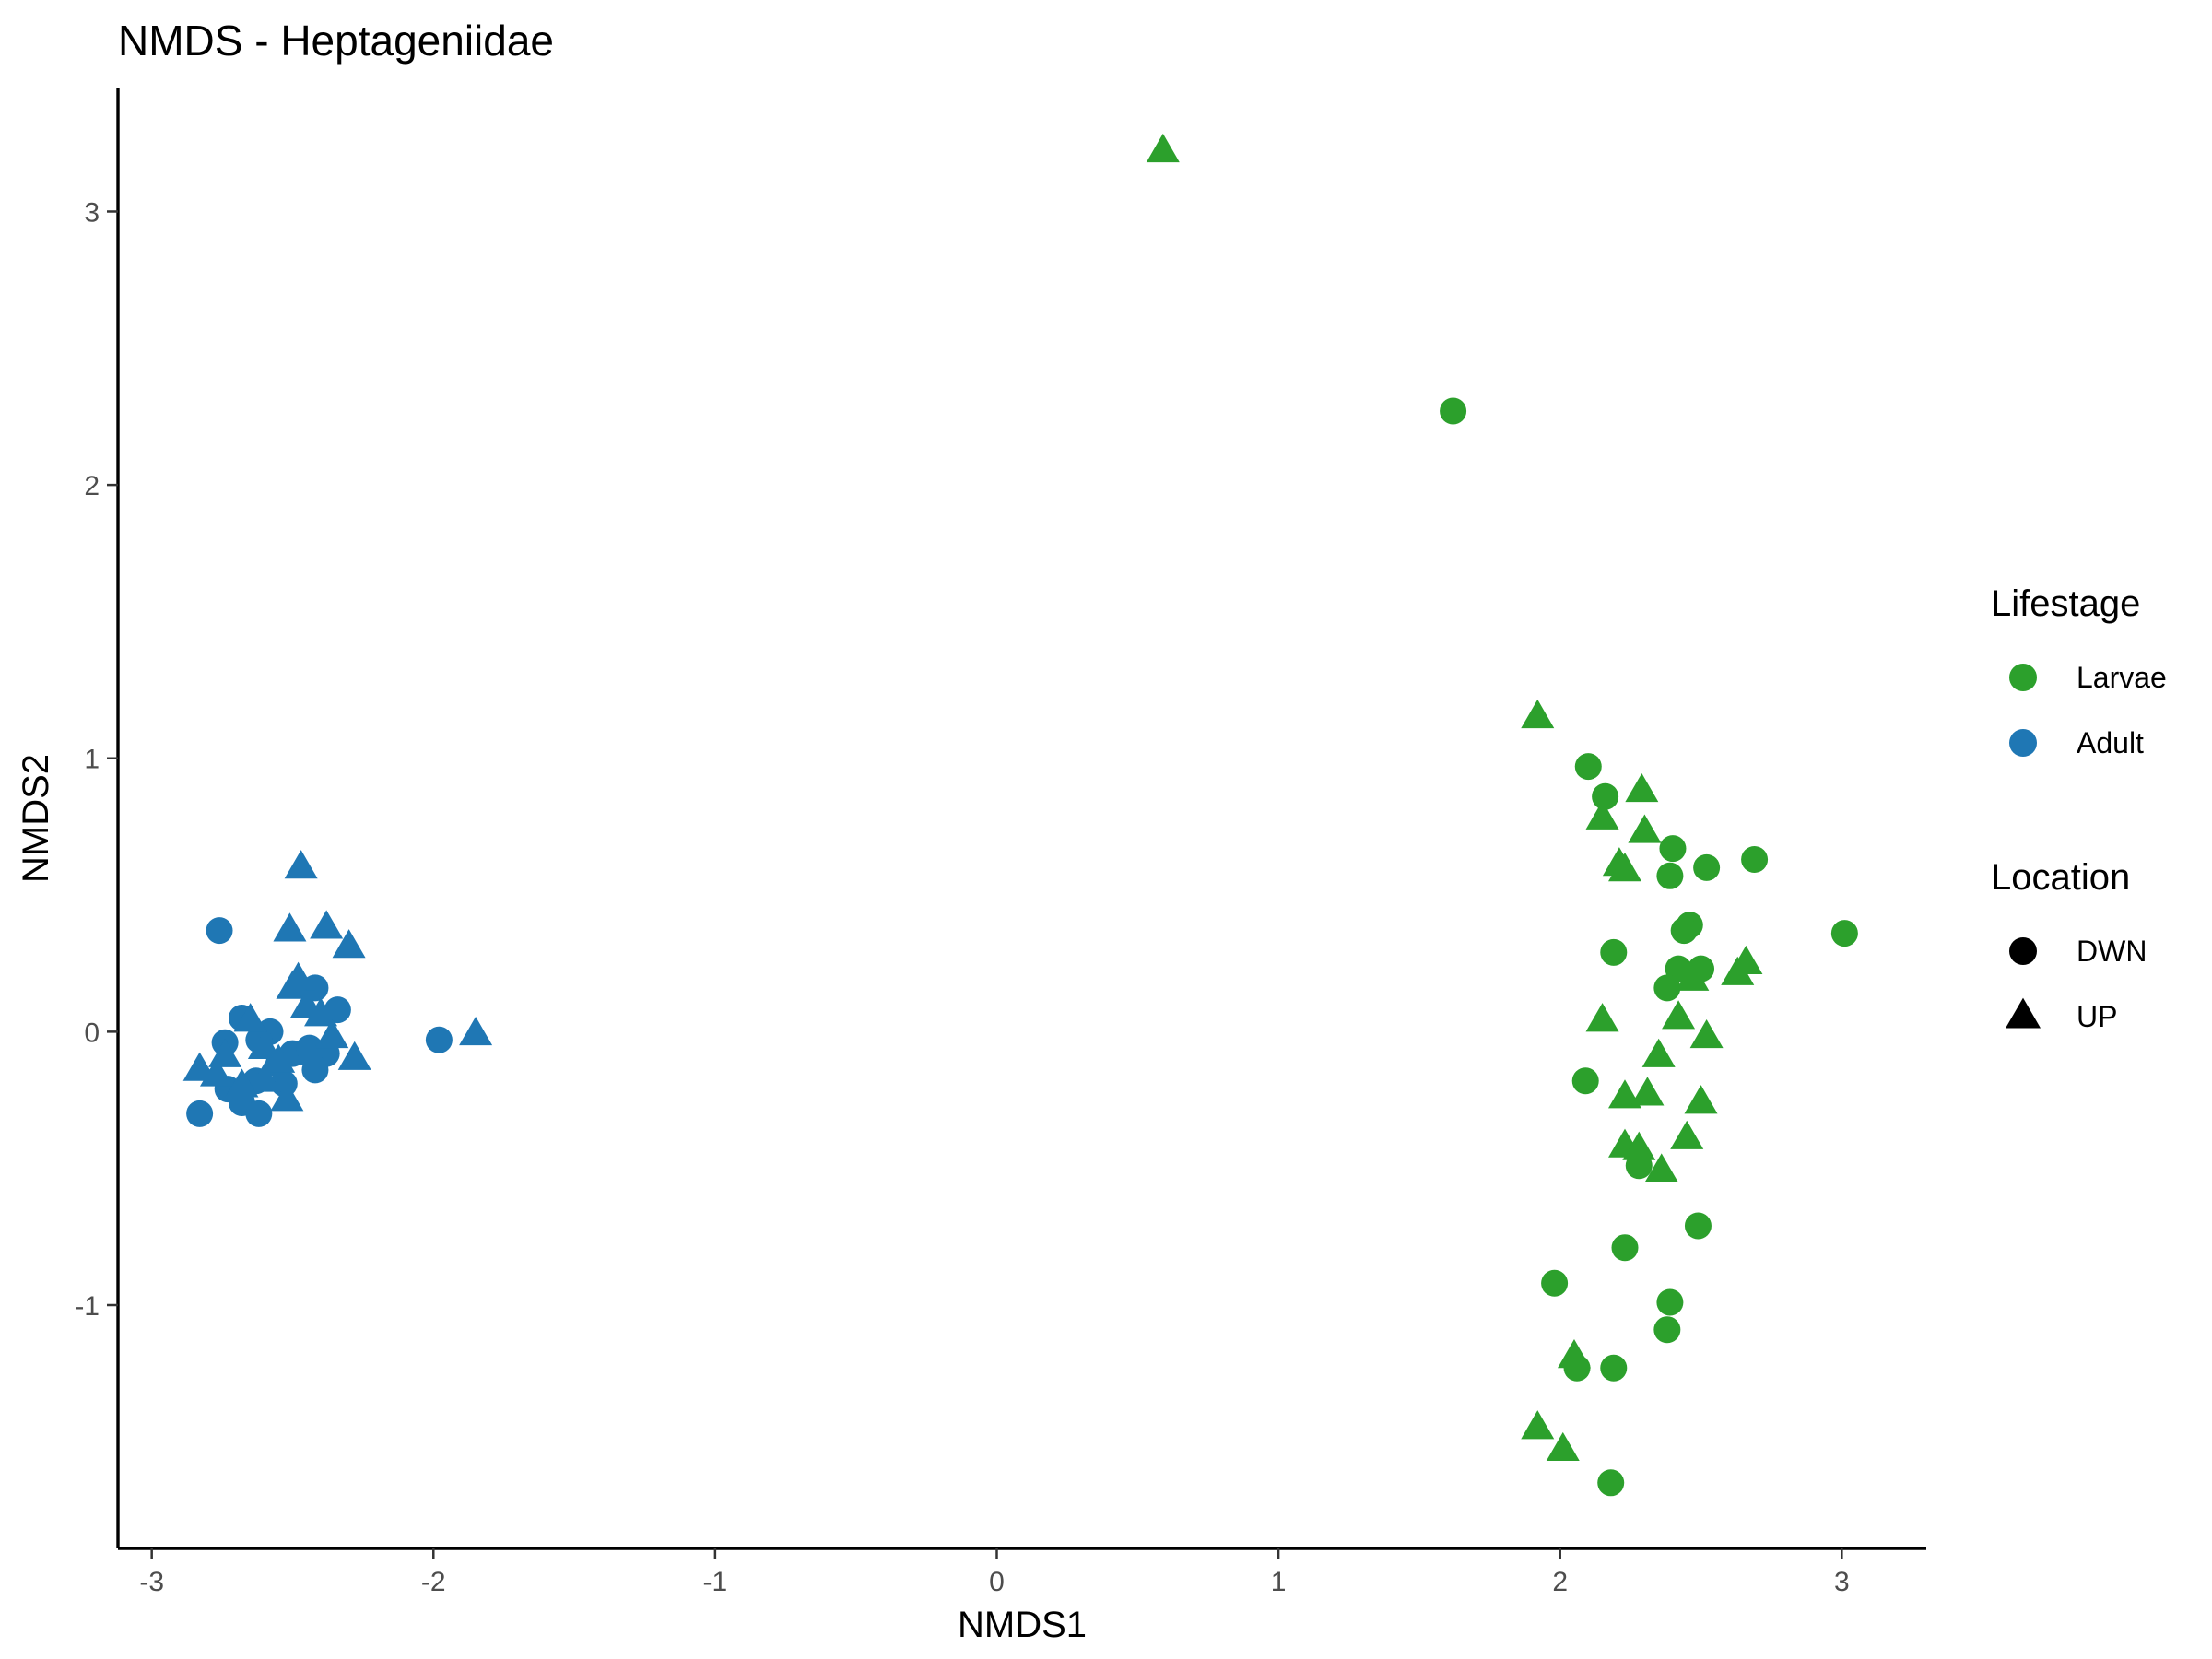  Describe the element at coordinates (92, 212) in the screenshot. I see `y-tick-label: 3` at that location.